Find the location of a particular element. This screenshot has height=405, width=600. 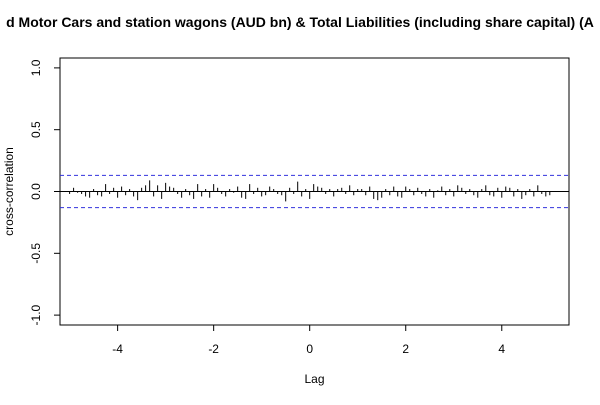

x-tick-label: -4 is located at coordinates (117, 349).